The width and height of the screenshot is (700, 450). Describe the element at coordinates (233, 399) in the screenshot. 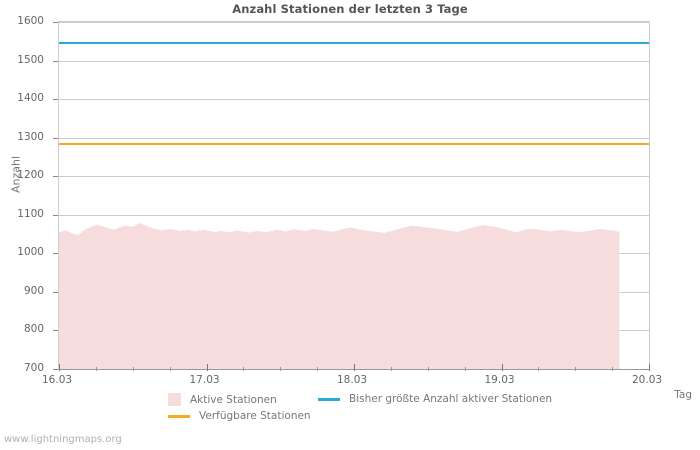

I see `legend-label: Aktive Stationen` at that location.